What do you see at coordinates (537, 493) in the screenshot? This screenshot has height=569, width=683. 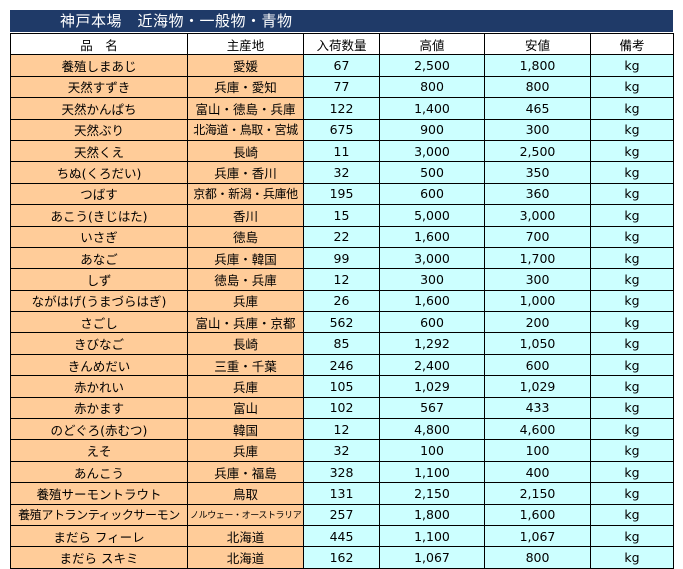 I see `cell-low: 2,150` at bounding box center [537, 493].